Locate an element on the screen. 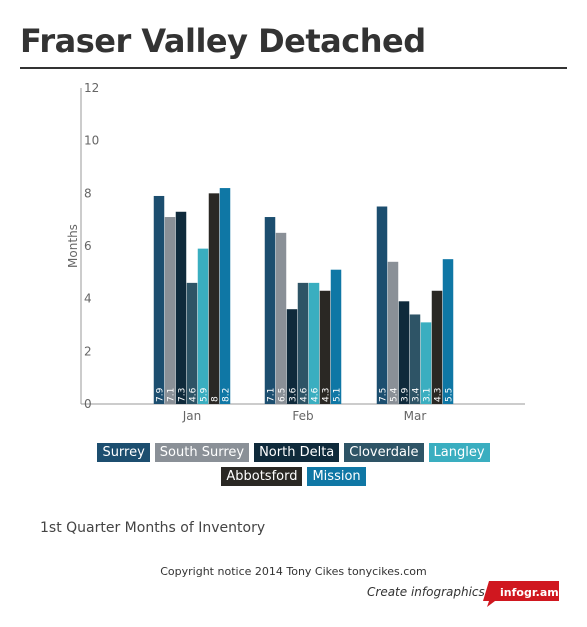 This screenshot has width=587, height=627. legend-row: Abbotsford Mission is located at coordinates (293, 476).